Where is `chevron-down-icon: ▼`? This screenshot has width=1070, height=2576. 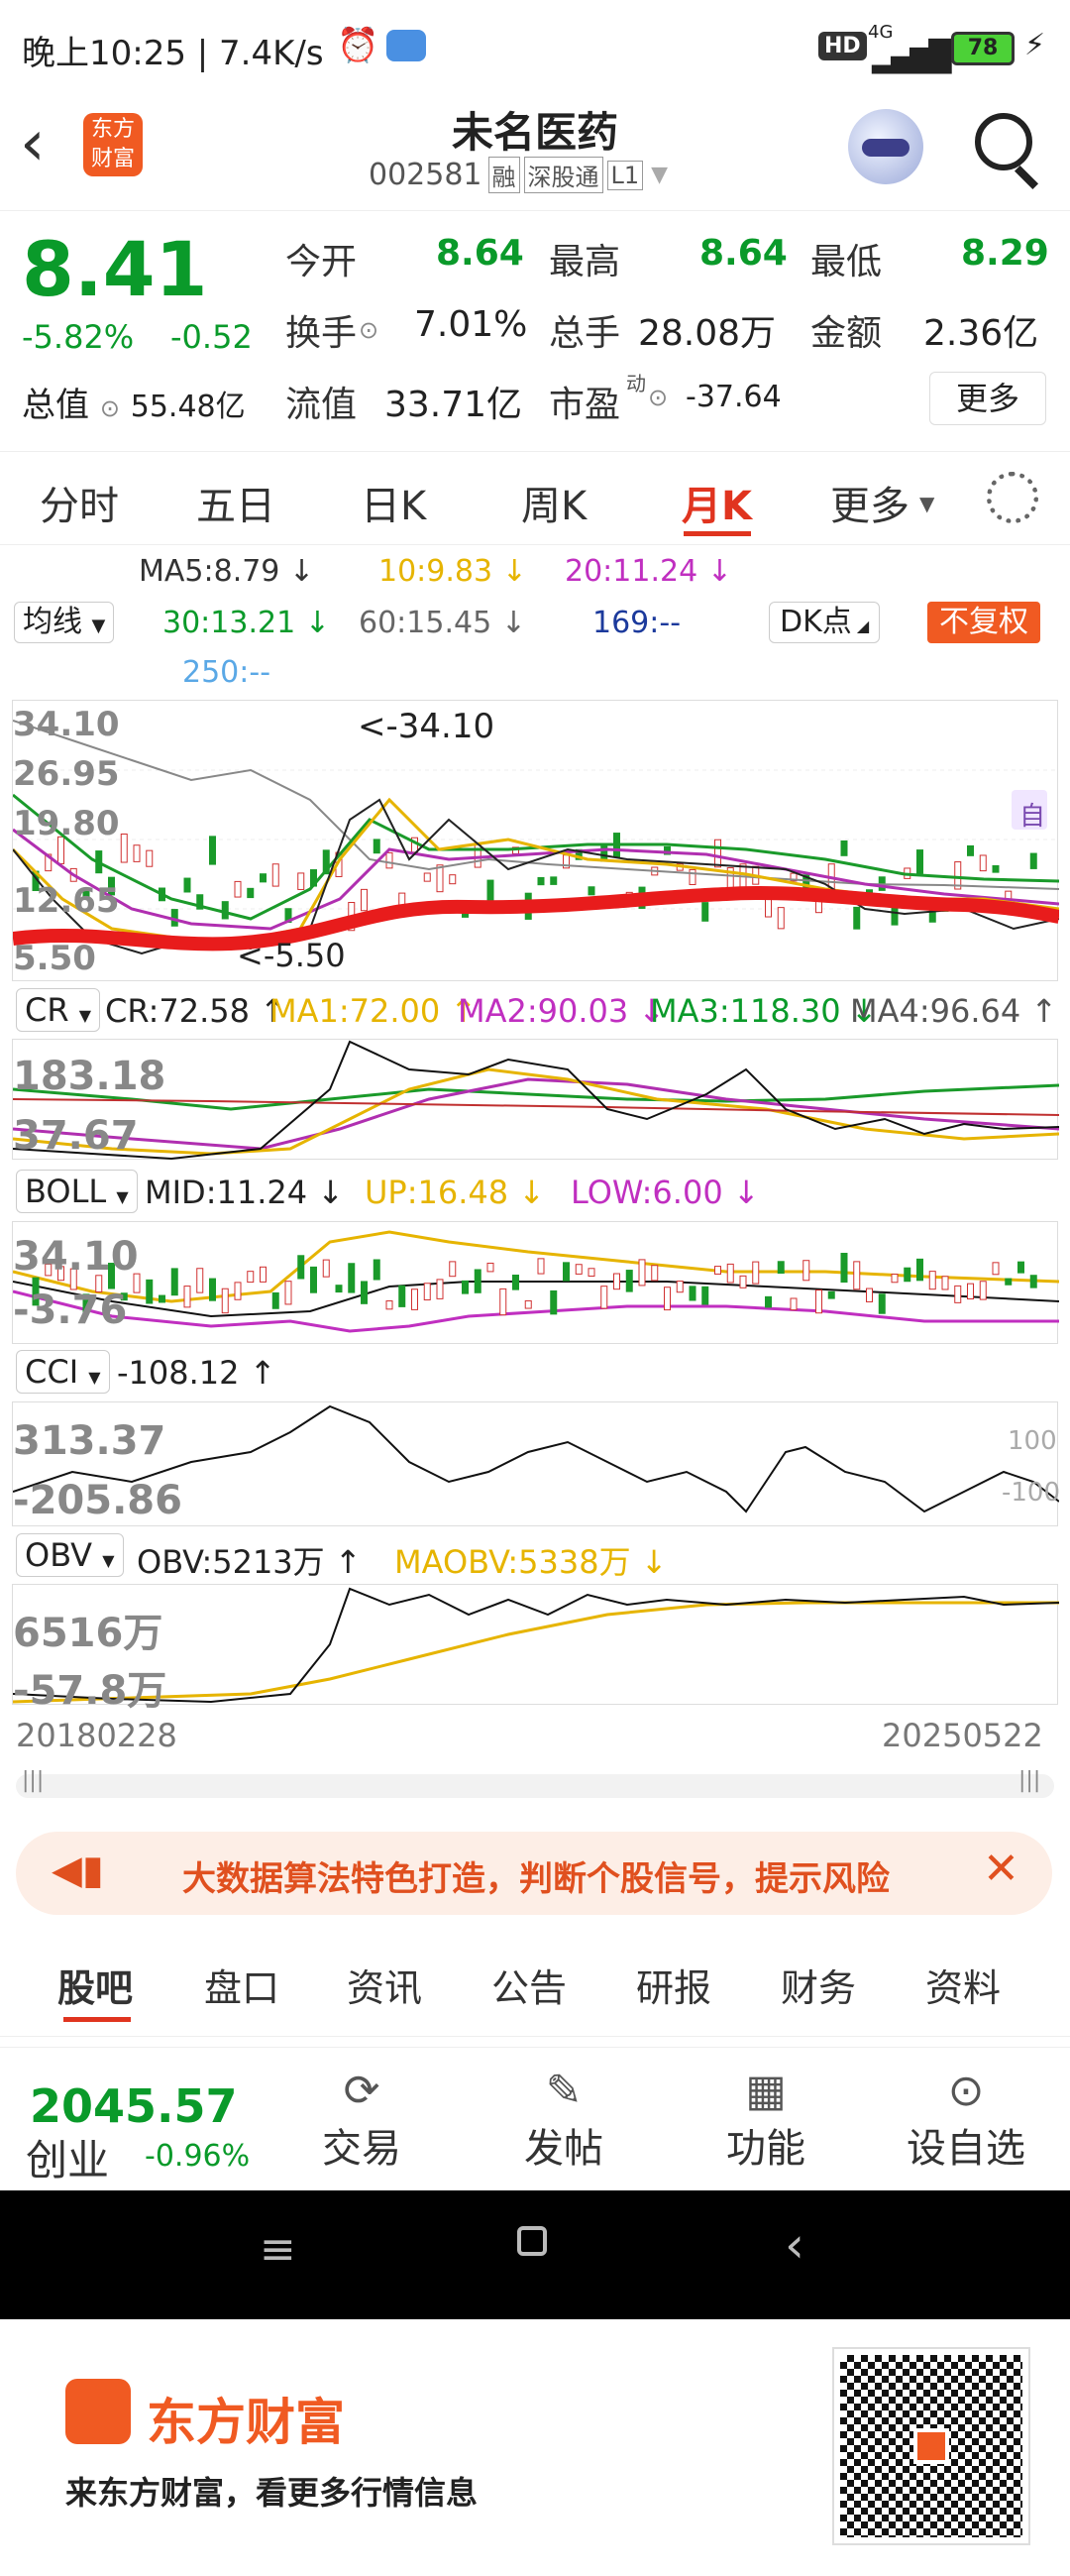 chevron-down-icon: ▼ is located at coordinates (660, 175).